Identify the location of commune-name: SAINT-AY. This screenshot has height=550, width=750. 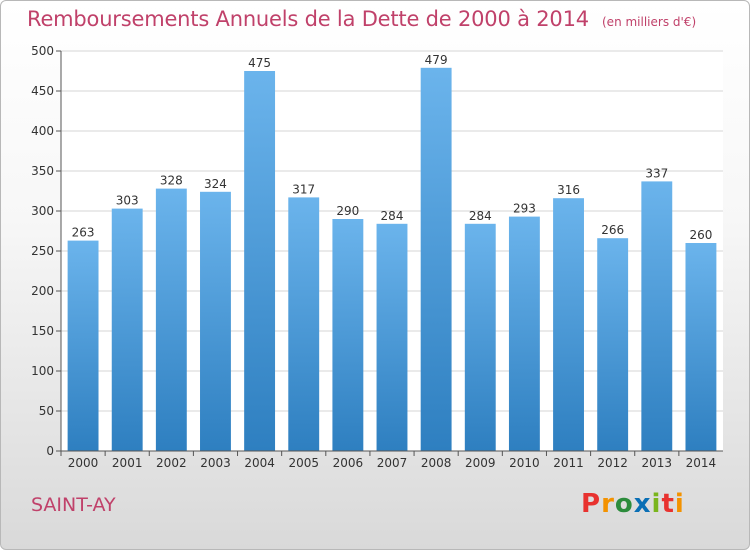
(73, 505).